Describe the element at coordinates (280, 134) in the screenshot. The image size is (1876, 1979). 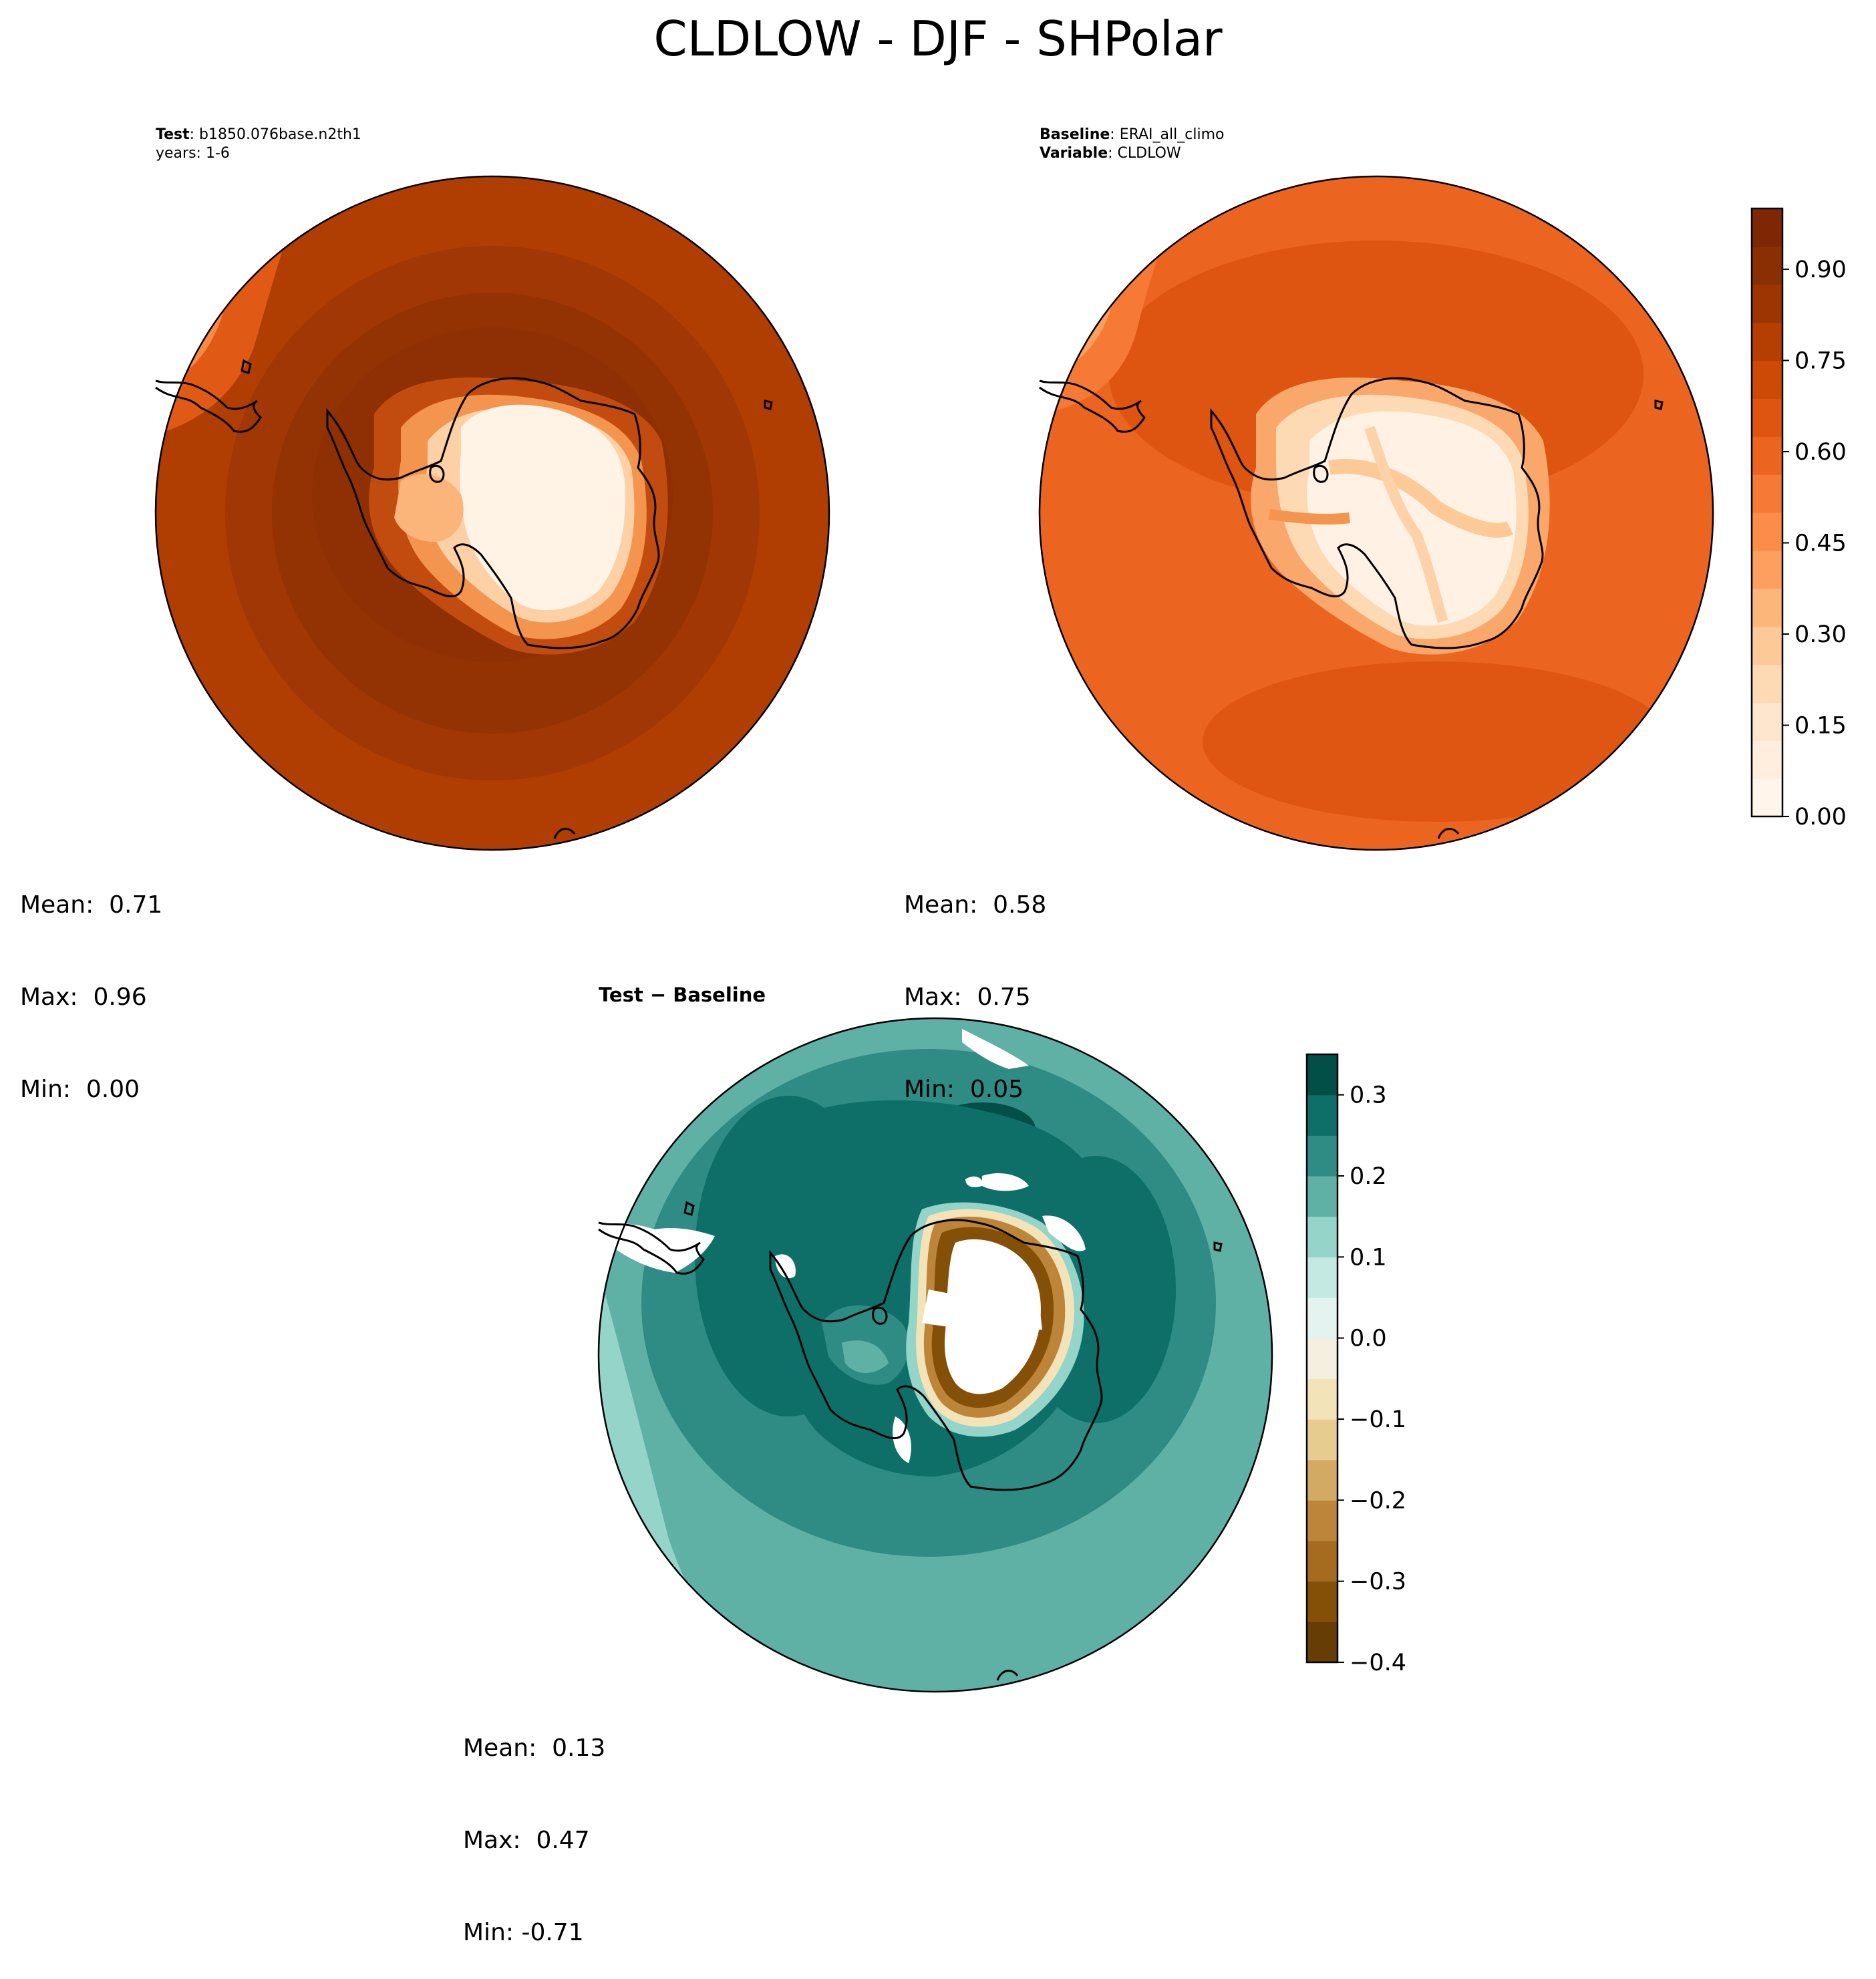
I see `test-label-value: b1850.076base.n2th1` at that location.